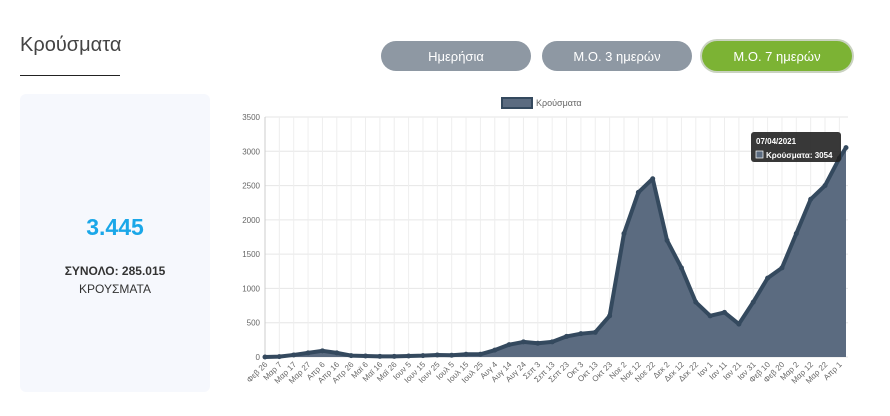 Image resolution: width=890 pixels, height=416 pixels. Describe the element at coordinates (251, 288) in the screenshot. I see `y-tick-label: 1000` at that location.